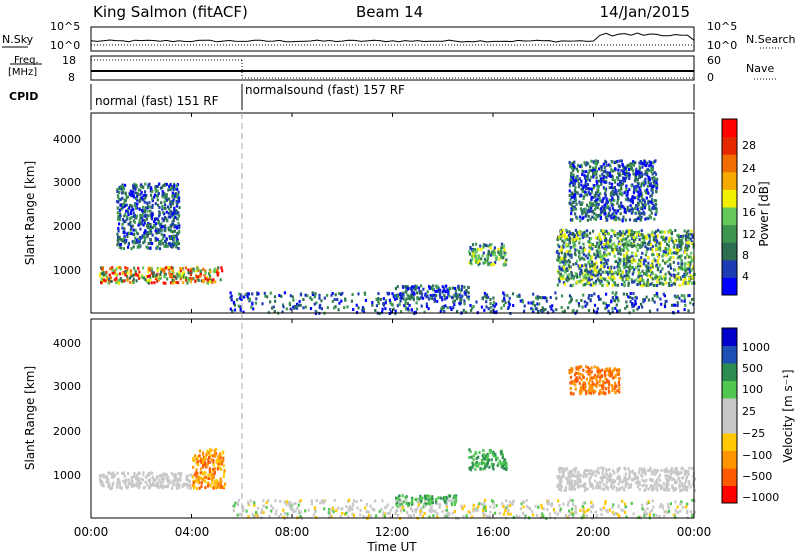 The image size is (800, 558). I want to click on noise-right-tick-top: 10^5, so click(722, 26).